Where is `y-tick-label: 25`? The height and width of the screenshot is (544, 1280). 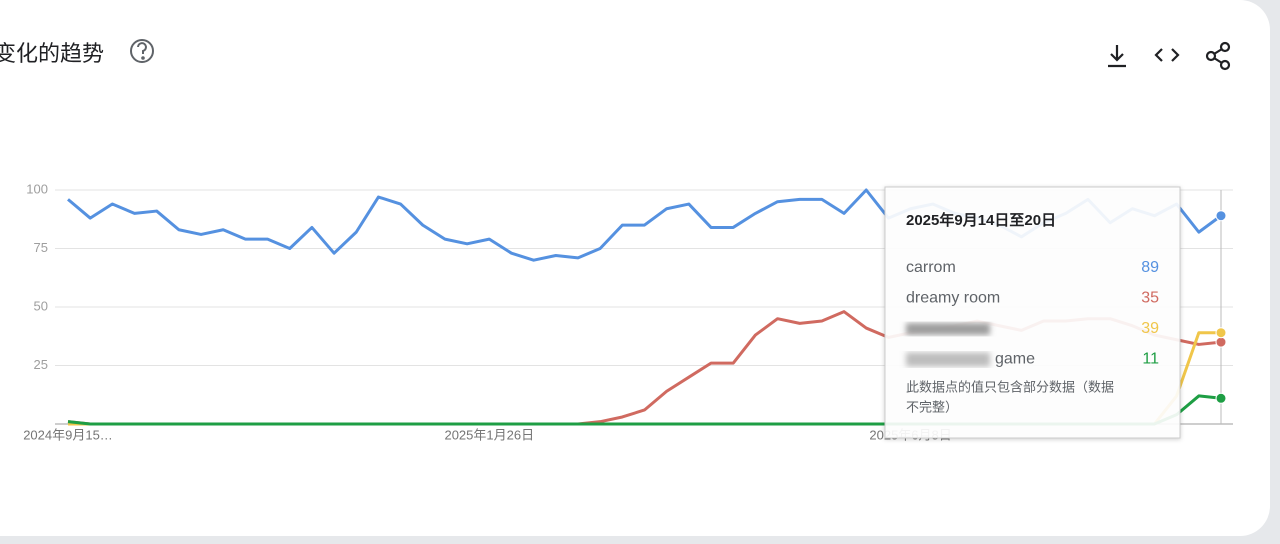
y-tick-label: 25 is located at coordinates (41, 364).